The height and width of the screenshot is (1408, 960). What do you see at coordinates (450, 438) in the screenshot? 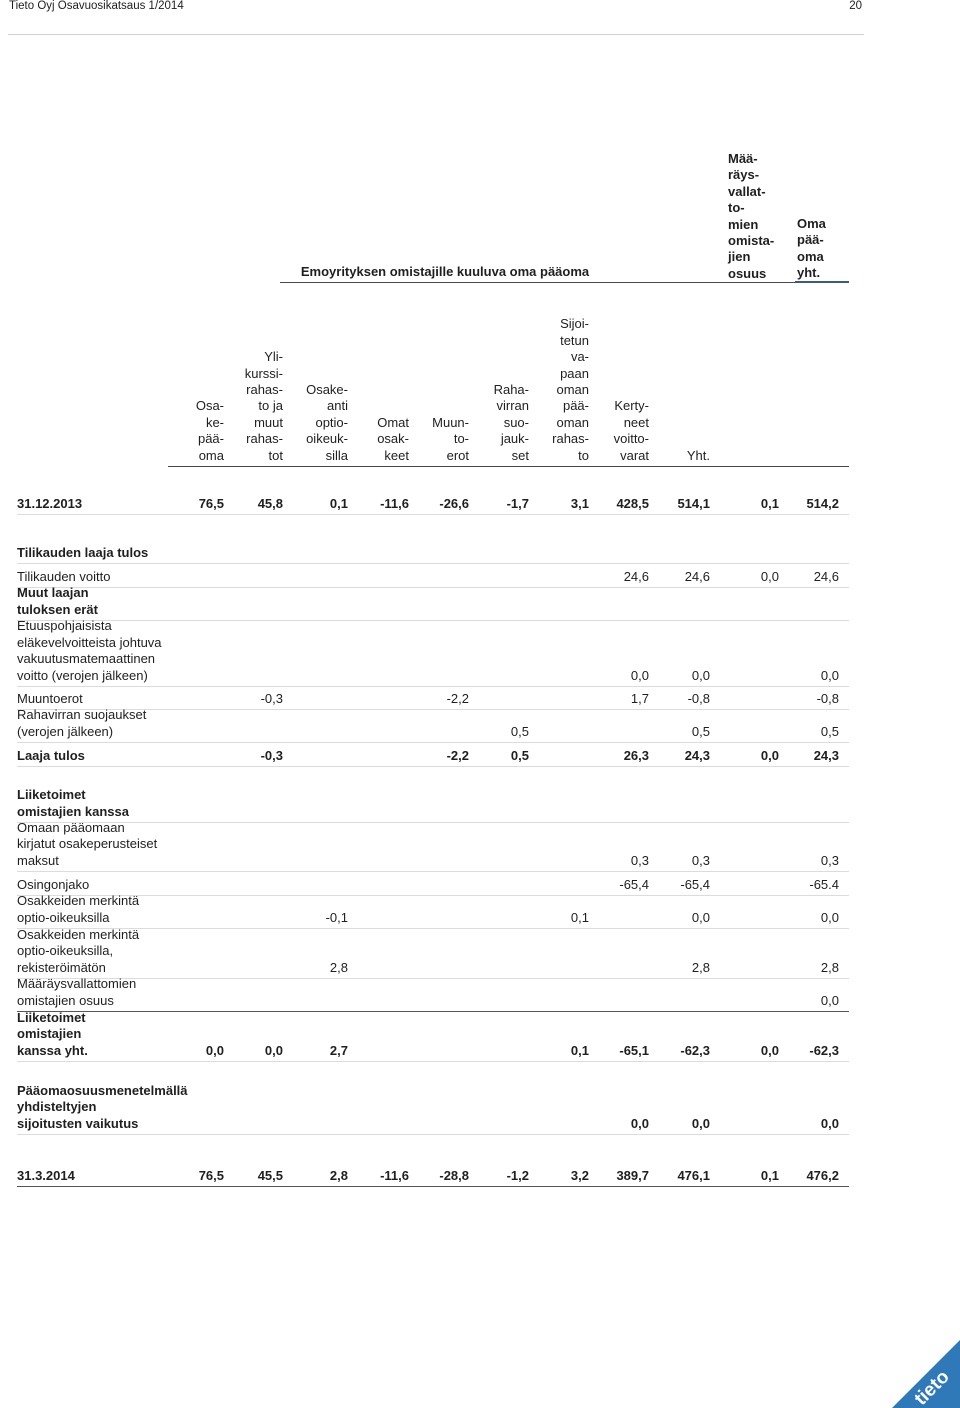
I see `column-header-label: Muun- to- erot` at bounding box center [450, 438].